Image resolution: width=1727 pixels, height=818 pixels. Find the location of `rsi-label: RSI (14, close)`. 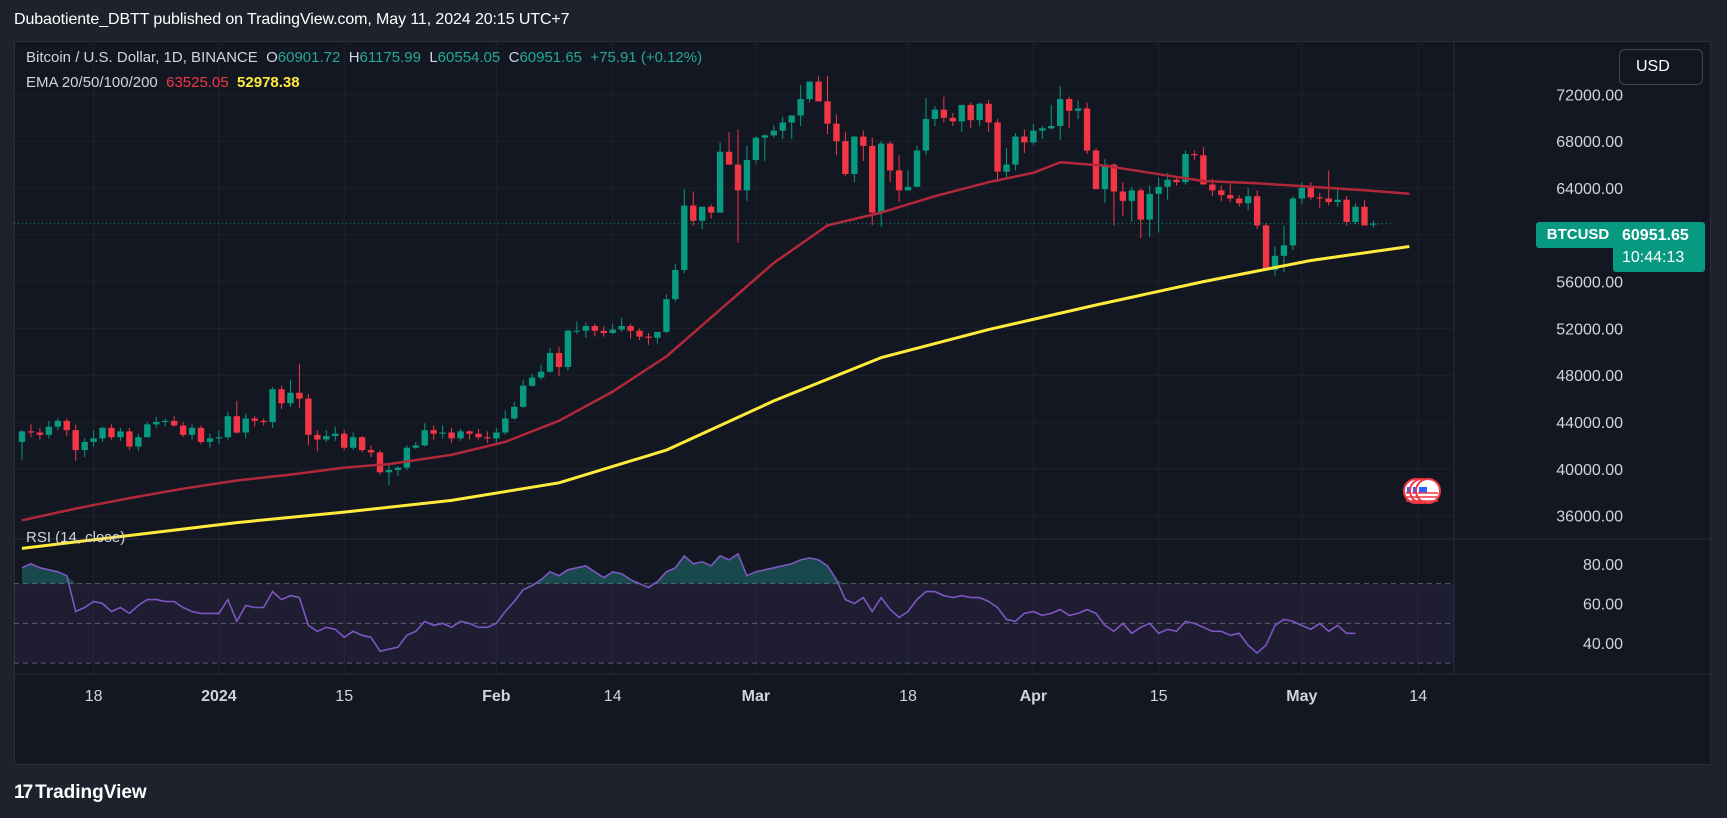

rsi-label: RSI (14, close) is located at coordinates (76, 537).